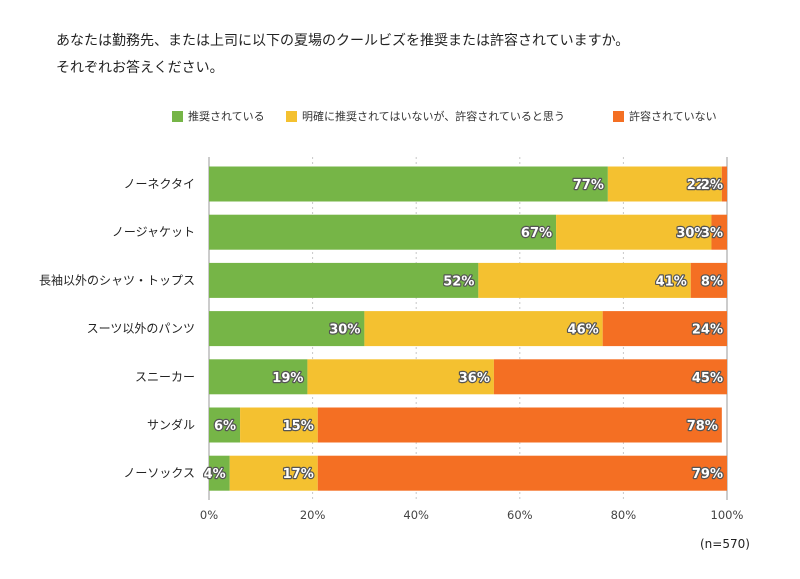 This screenshot has height=579, width=800. Describe the element at coordinates (287, 378) in the screenshot. I see `data-label: 19%` at that location.